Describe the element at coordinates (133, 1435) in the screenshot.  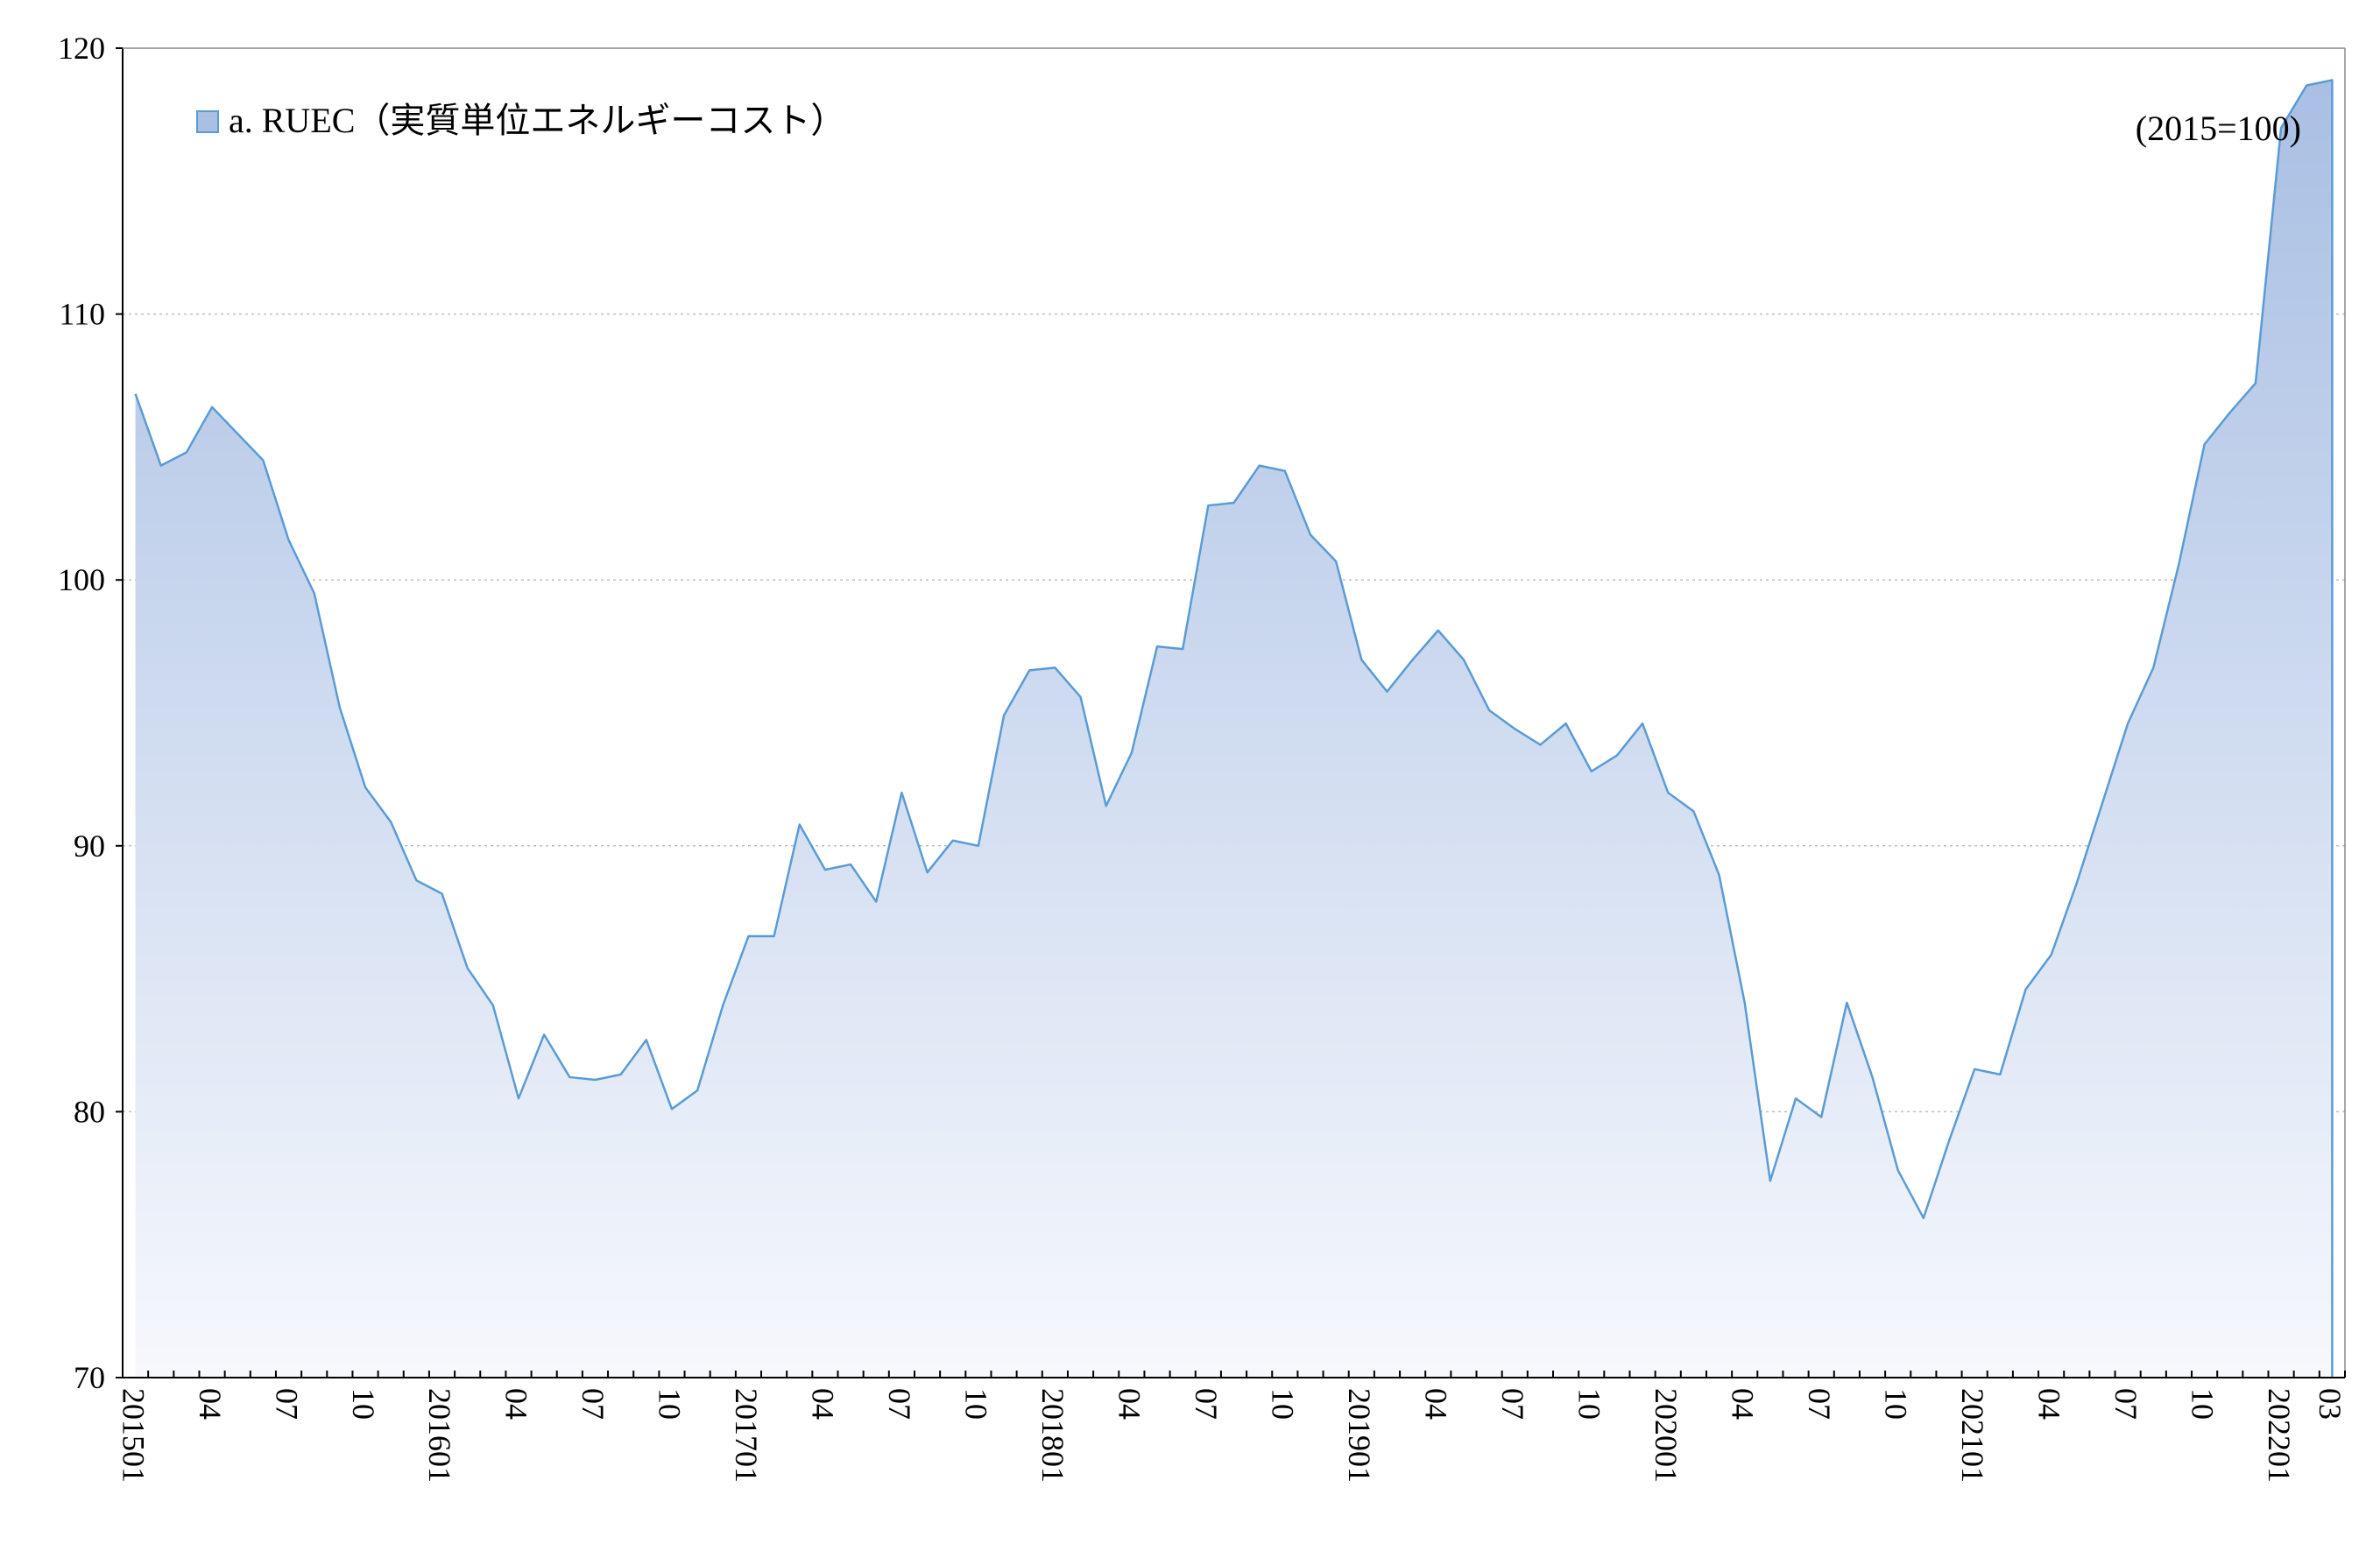
I see `x-tick-label: 201501` at that location.